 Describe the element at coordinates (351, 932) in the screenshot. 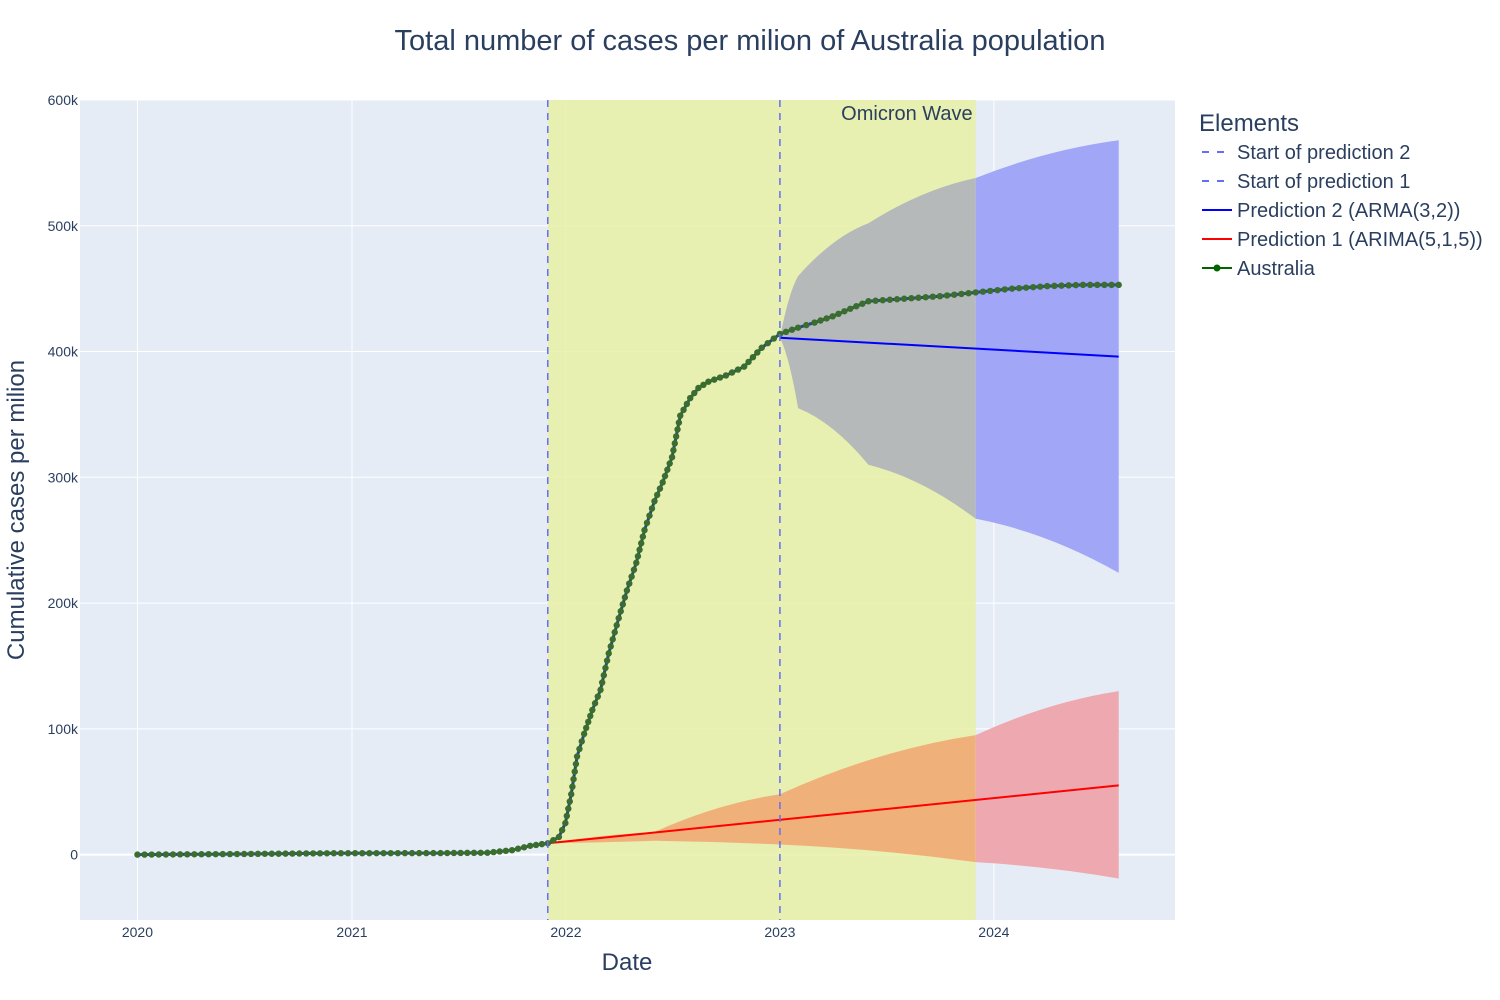

I see `x-tick-label: 2021` at that location.